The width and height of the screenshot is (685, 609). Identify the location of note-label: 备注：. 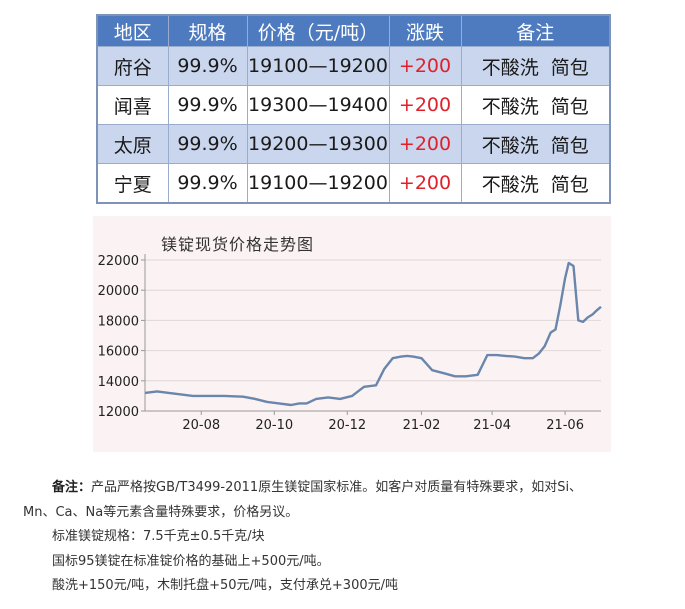
(72, 487).